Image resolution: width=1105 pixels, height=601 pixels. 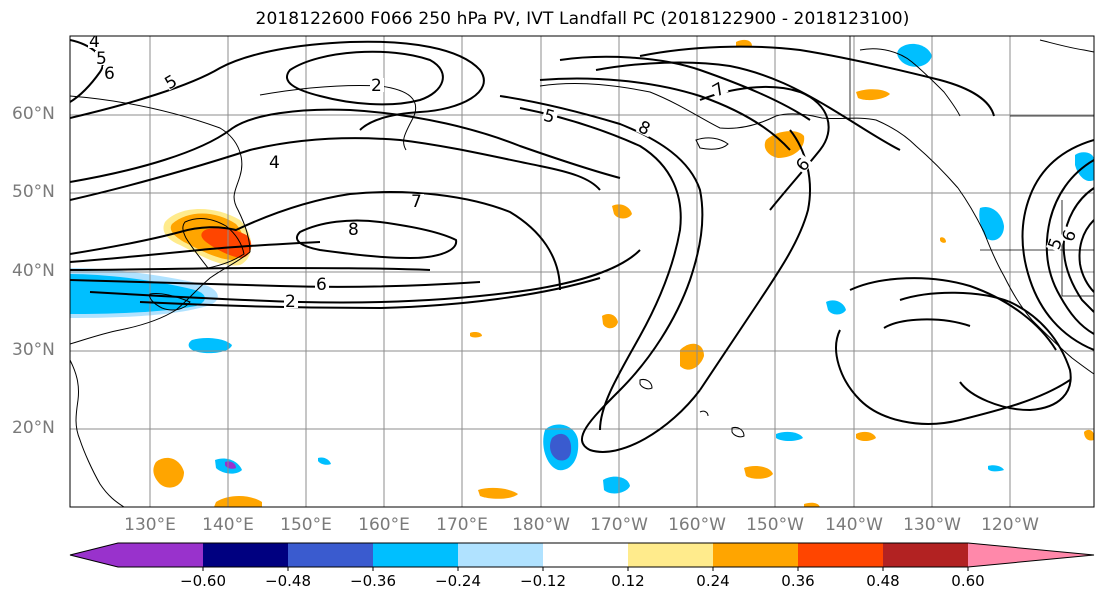 What do you see at coordinates (203, 581) in the screenshot?
I see `colorbar-tick-label: −0.60` at bounding box center [203, 581].